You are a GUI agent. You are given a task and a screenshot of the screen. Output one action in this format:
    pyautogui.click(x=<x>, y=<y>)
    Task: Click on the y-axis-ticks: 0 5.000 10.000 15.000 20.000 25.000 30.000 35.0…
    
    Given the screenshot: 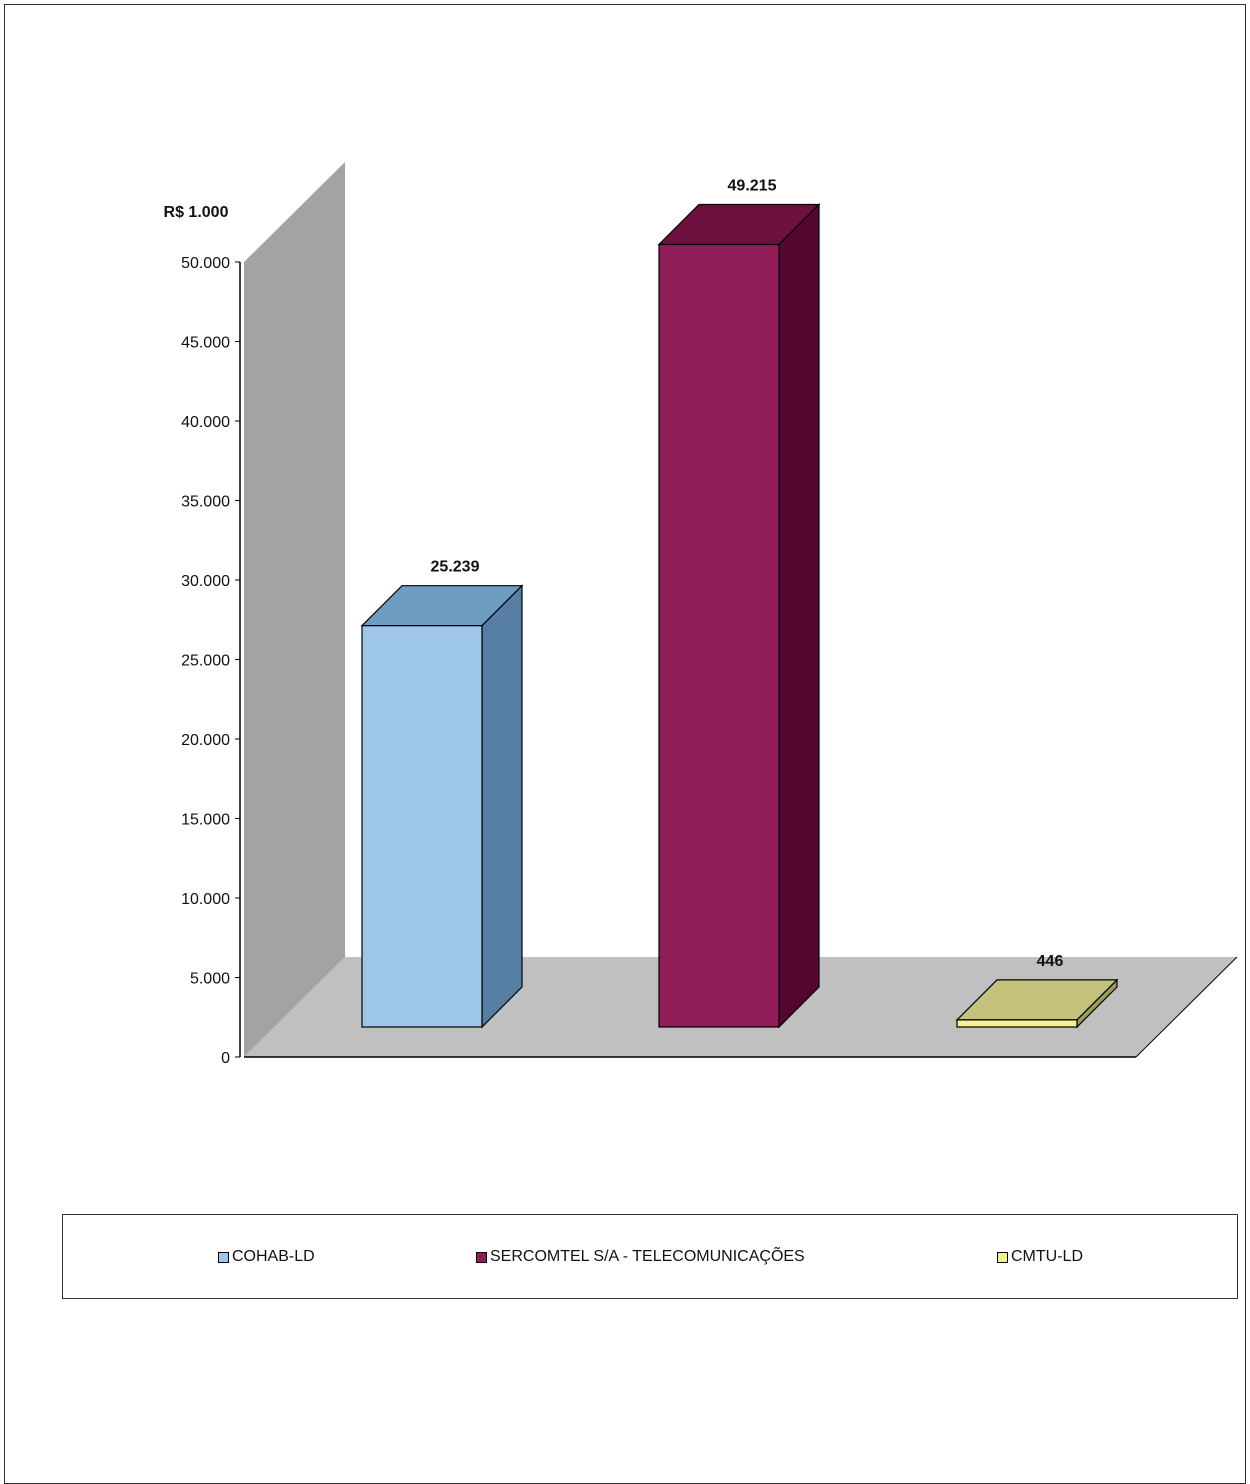 What is the action you would take?
    pyautogui.click(x=210, y=661)
    